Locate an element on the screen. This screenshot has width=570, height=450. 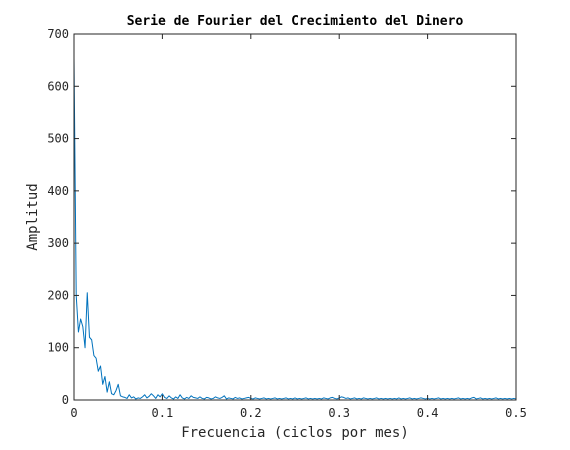
x-axis-label: Frecuencia (ciclos por mes) is located at coordinates (295, 433).